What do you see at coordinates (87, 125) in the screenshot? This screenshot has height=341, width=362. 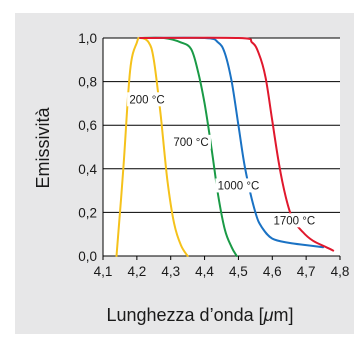 I see `y-tick-label: 0,6` at bounding box center [87, 125].